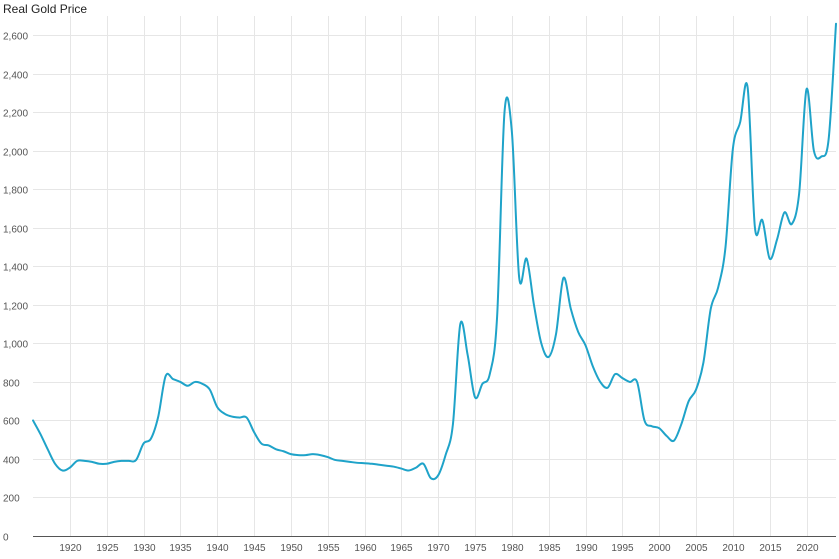  What do you see at coordinates (180, 548) in the screenshot?
I see `x-tick-label: 1935` at bounding box center [180, 548].